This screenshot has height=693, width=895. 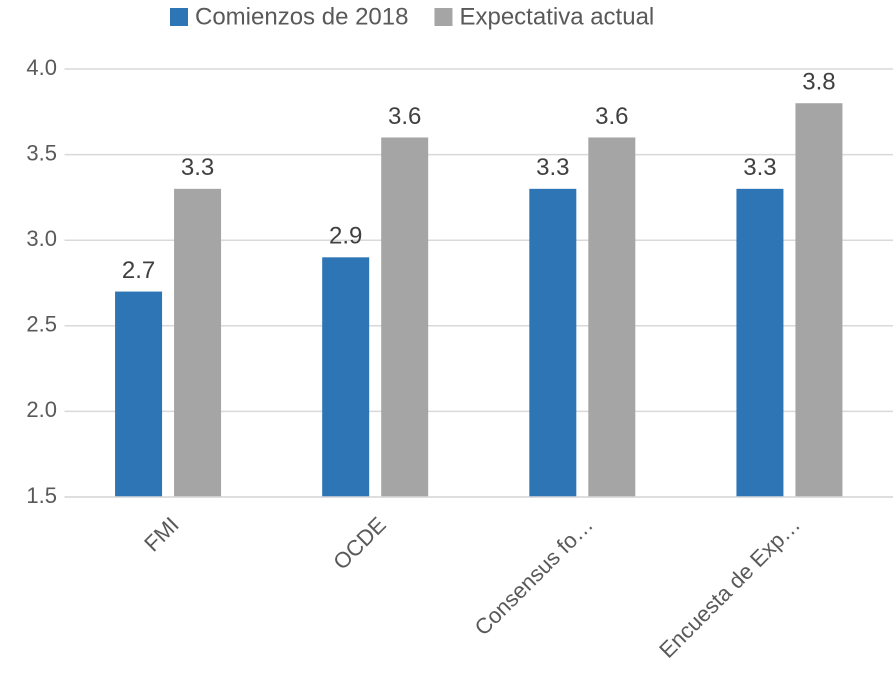 What do you see at coordinates (41, 67) in the screenshot?
I see `y-tick-label: 4.0` at bounding box center [41, 67].